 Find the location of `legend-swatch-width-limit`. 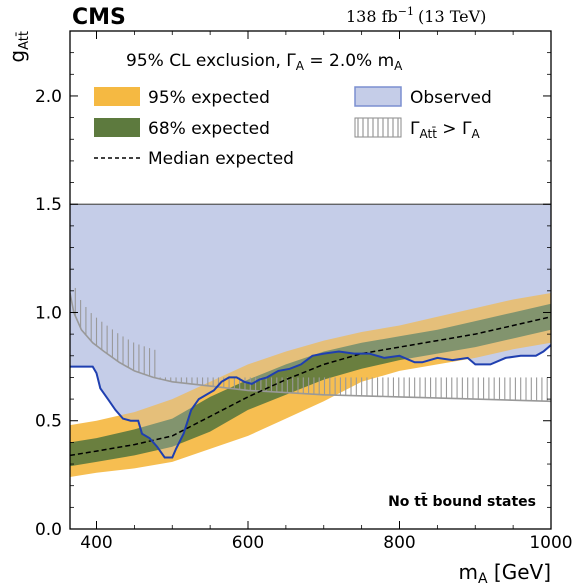

legend-swatch-width-limit is located at coordinates (378, 127).